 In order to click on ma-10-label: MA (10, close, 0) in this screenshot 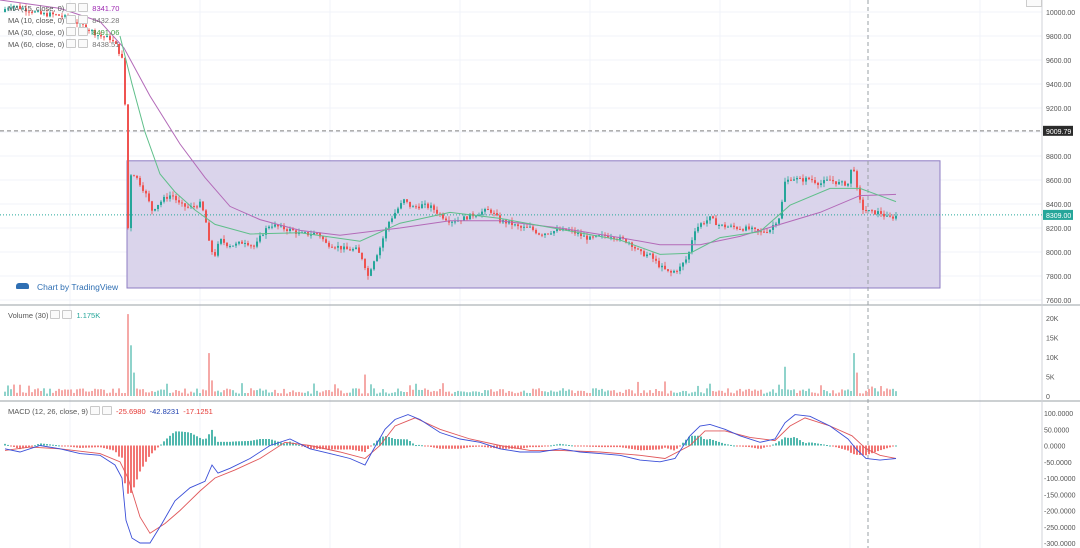, I will do `click(36, 20)`.